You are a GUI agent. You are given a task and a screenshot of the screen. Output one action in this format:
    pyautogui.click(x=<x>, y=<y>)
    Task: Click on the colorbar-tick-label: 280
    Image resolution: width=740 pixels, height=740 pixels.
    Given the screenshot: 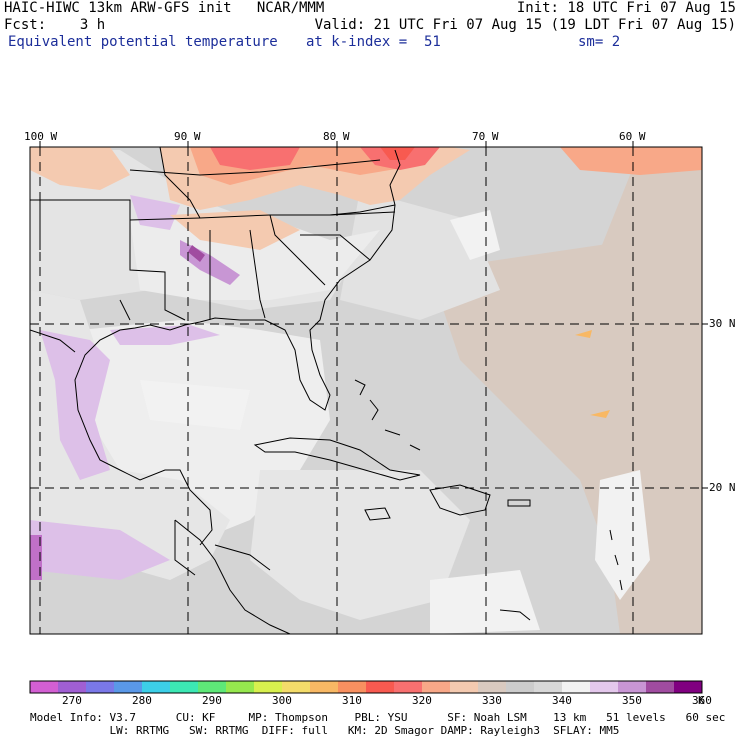 What is the action you would take?
    pyautogui.click(x=142, y=700)
    